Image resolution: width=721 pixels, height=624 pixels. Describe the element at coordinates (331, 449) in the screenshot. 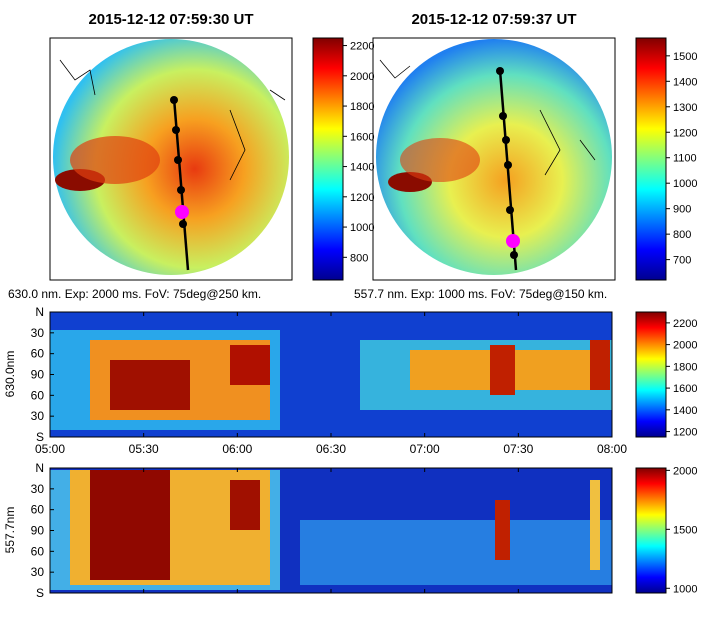

I see `xtick-label: 06:30` at that location.